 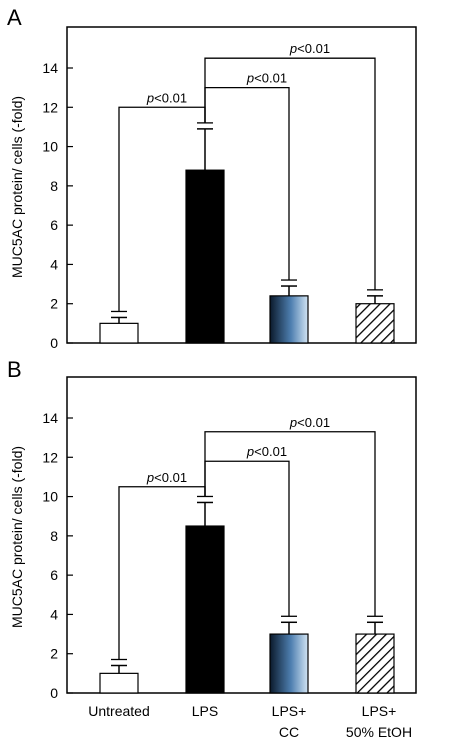 What do you see at coordinates (54, 693) in the screenshot?
I see `panel-b-y-tick-label: 0` at bounding box center [54, 693].